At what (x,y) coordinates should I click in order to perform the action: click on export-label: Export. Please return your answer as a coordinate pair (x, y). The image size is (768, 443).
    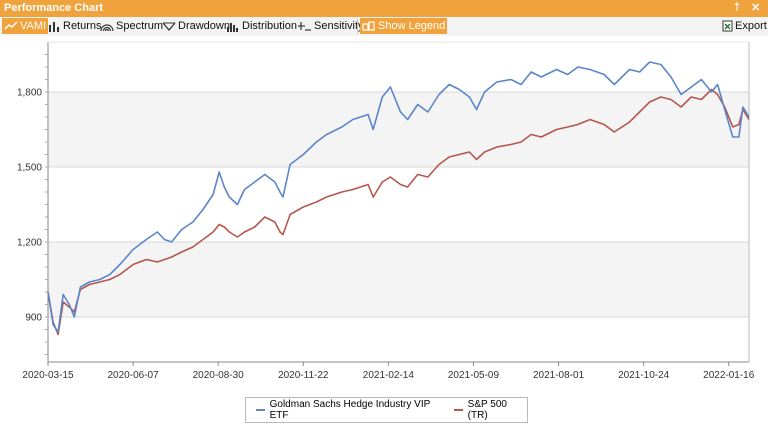
    Looking at the image, I should click on (751, 26).